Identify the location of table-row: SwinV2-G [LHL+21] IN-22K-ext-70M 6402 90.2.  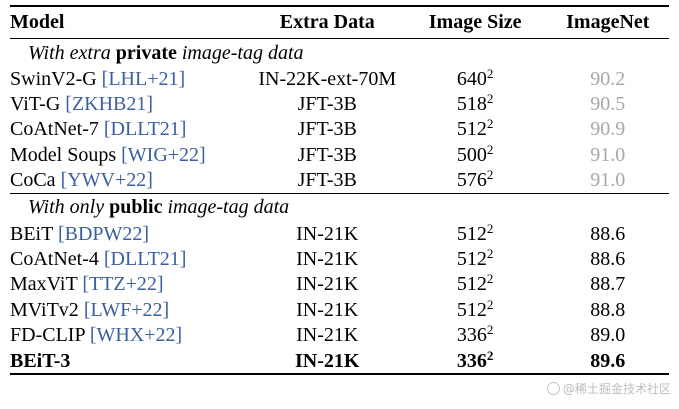
(339, 78).